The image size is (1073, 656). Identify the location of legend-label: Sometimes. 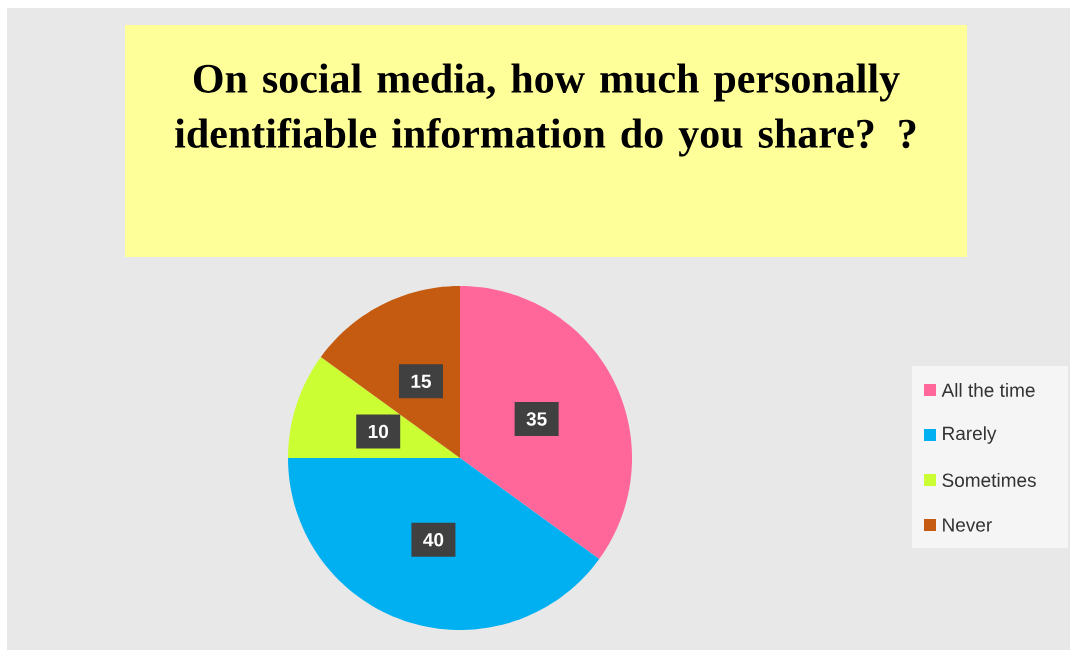
(989, 480).